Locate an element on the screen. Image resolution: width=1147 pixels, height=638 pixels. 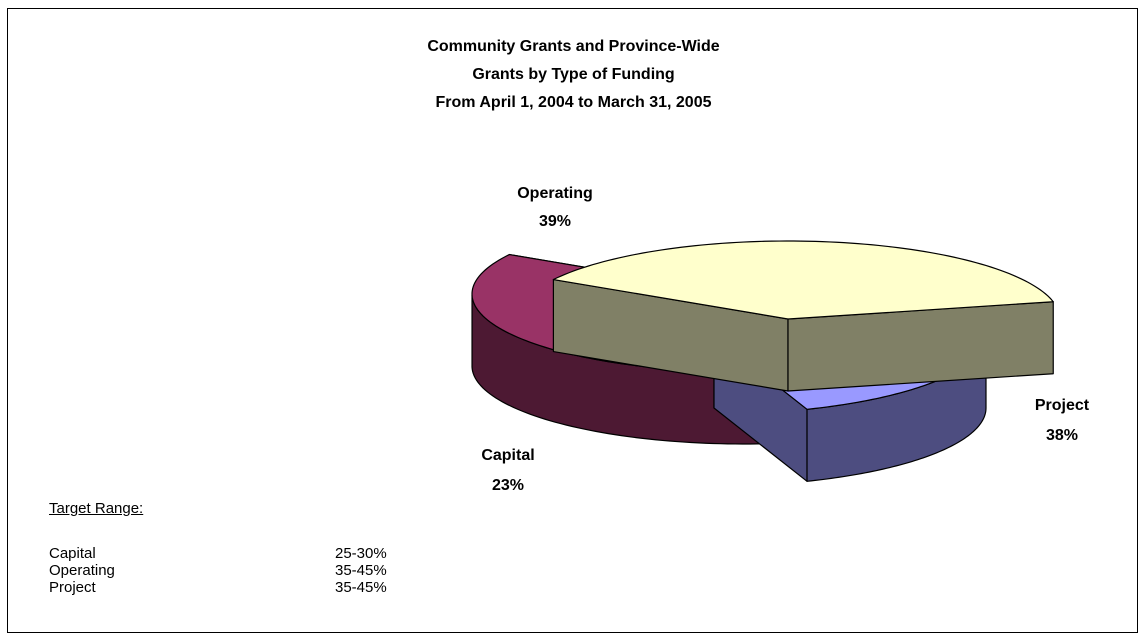
slice-percent-label: 39% is located at coordinates (555, 221).